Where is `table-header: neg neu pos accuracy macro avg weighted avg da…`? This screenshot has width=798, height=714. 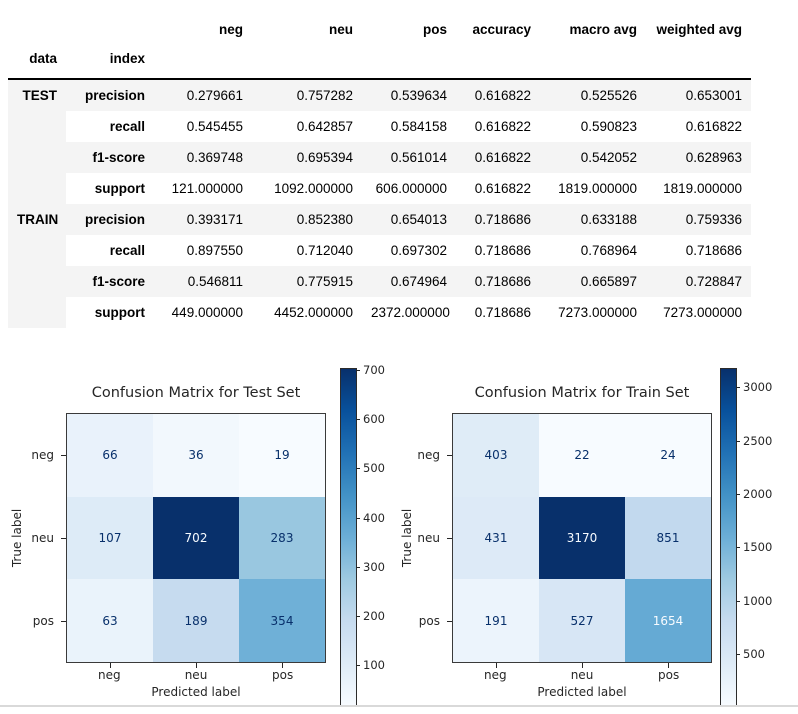
table-header: neg neu pos accuracy macro avg weighted avg da… is located at coordinates (379, 43).